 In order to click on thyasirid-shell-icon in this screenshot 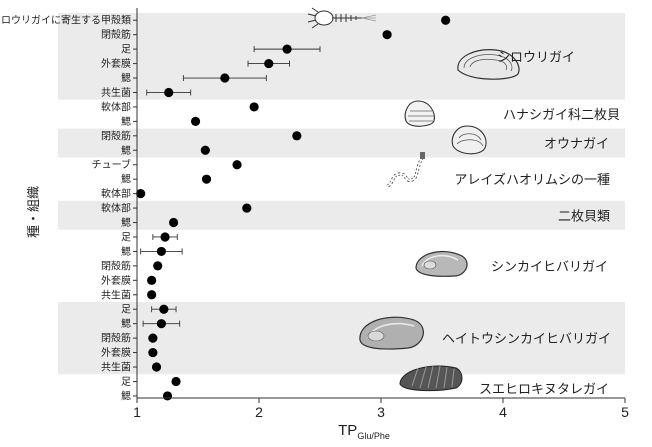, I will do `click(419, 113)`.